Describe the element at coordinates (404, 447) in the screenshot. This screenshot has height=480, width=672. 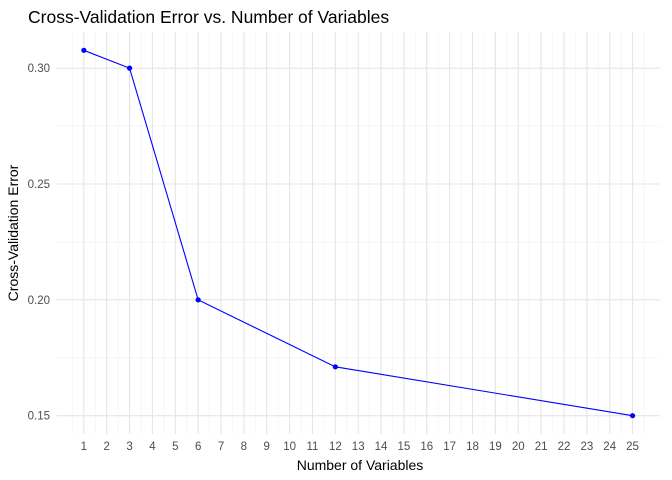
I see `x-tick-label: 15` at that location.